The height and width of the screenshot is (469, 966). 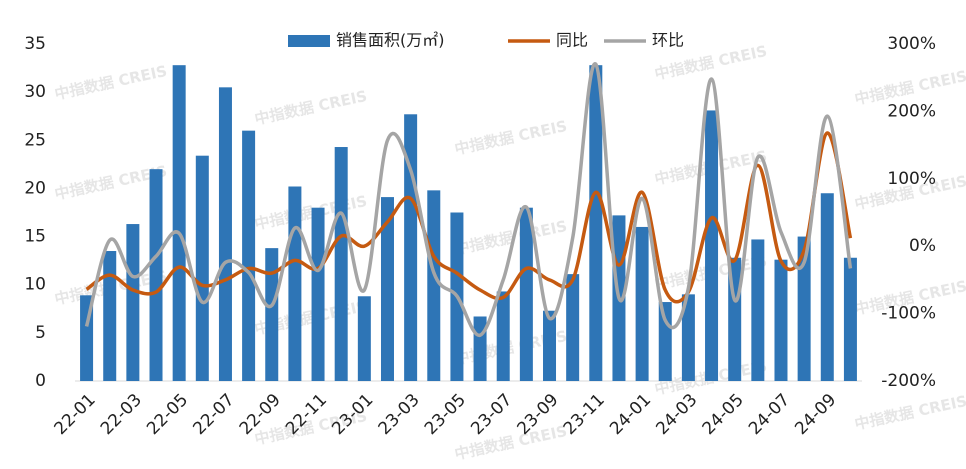 What do you see at coordinates (399, 414) in the screenshot?
I see `x-tick-label: 23-03` at bounding box center [399, 414].